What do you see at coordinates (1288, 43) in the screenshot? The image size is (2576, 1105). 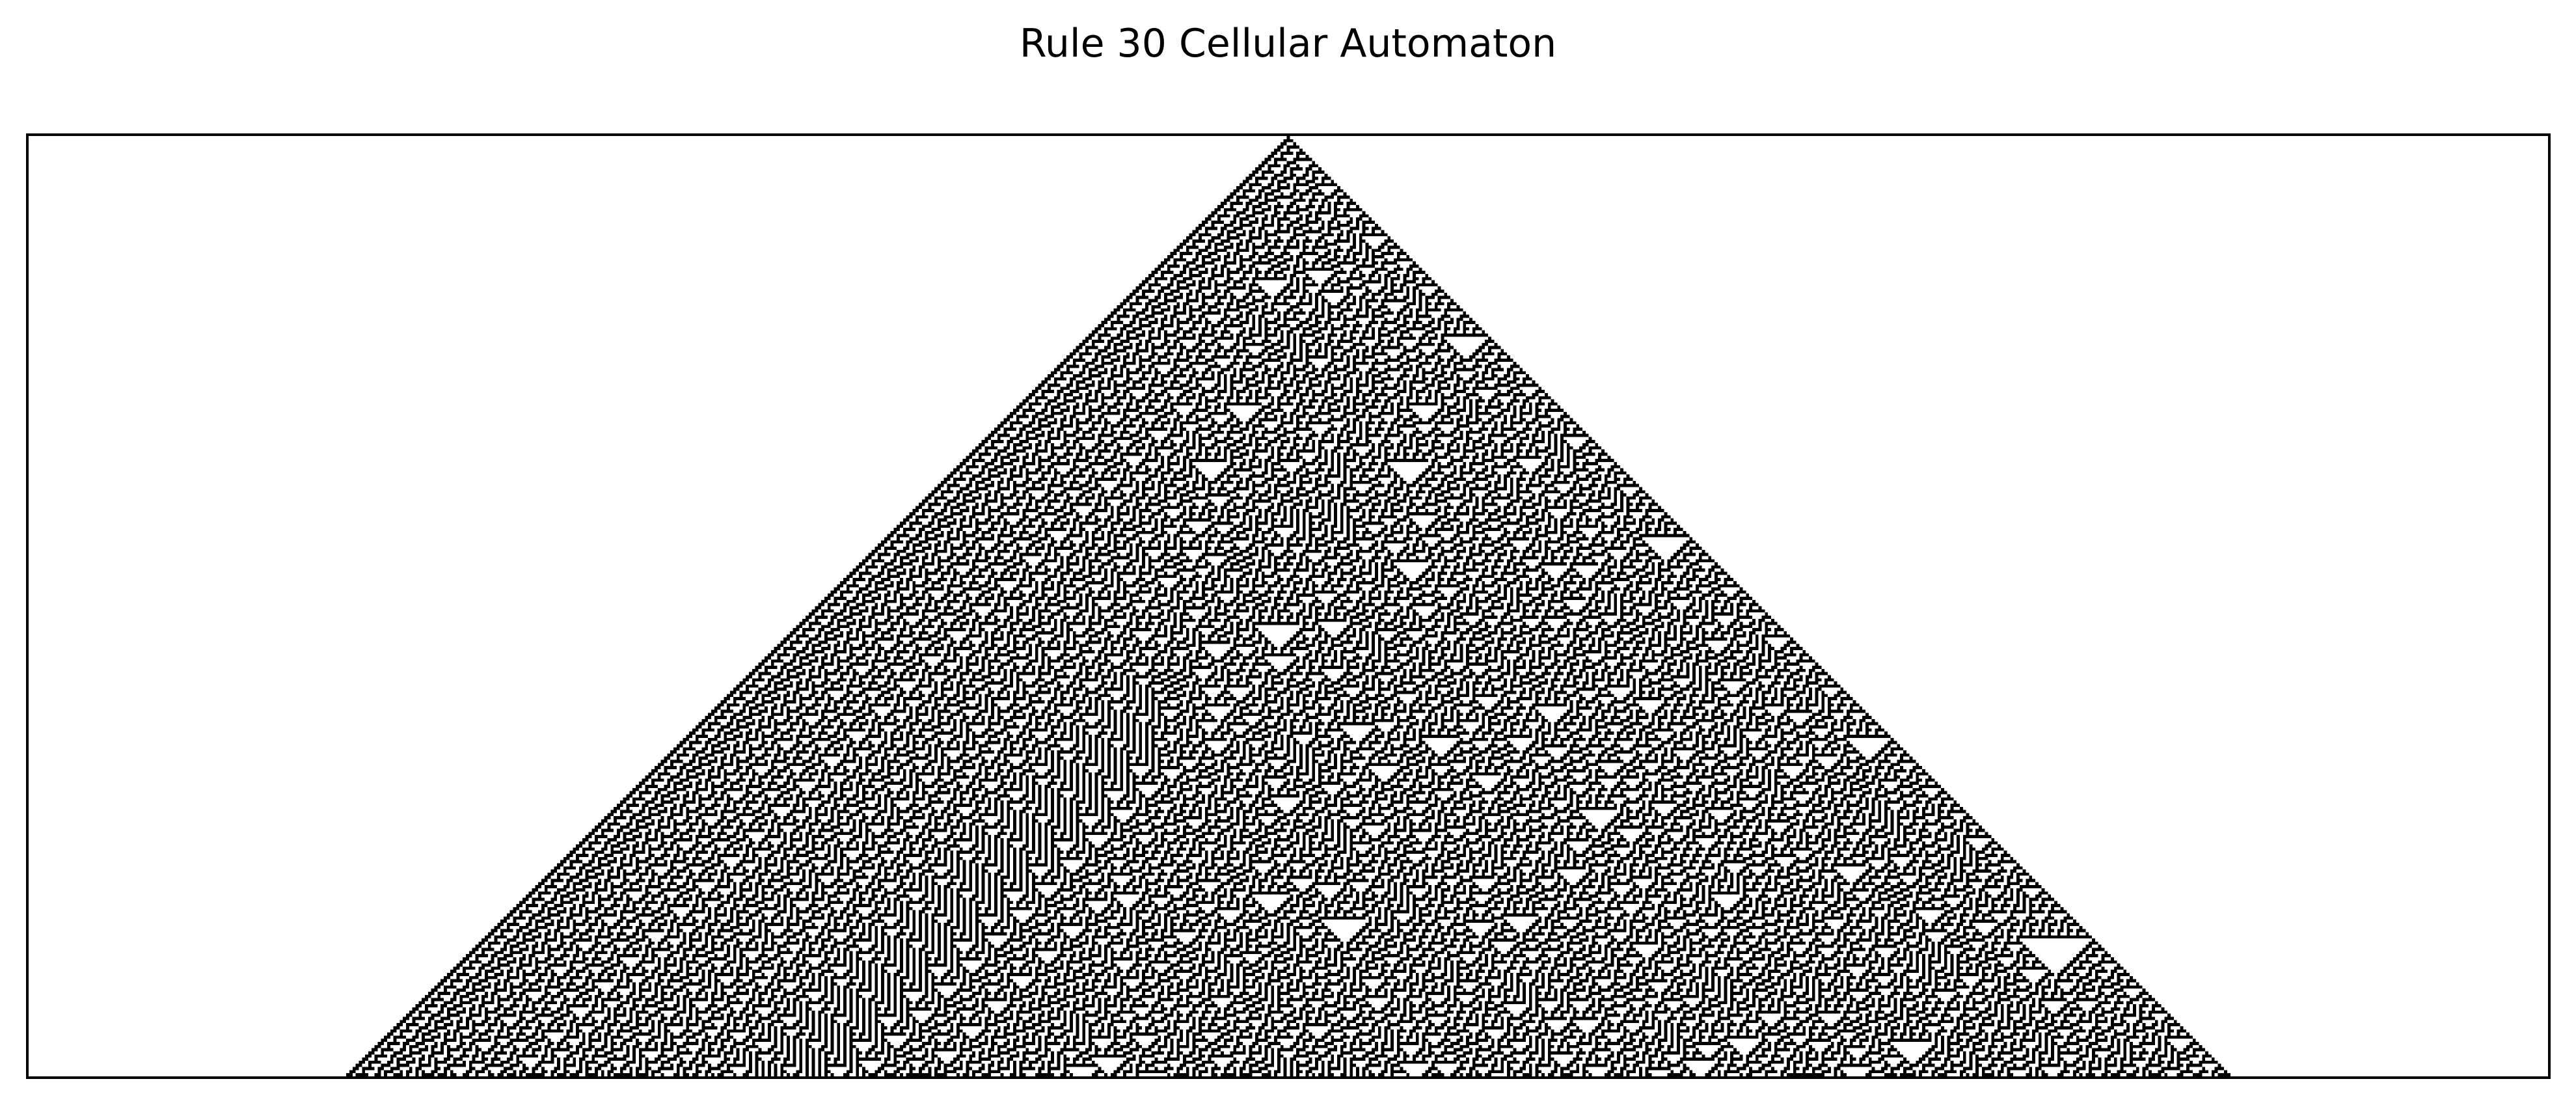 I see `figure-title: Rule 30 Cellular Automaton` at bounding box center [1288, 43].